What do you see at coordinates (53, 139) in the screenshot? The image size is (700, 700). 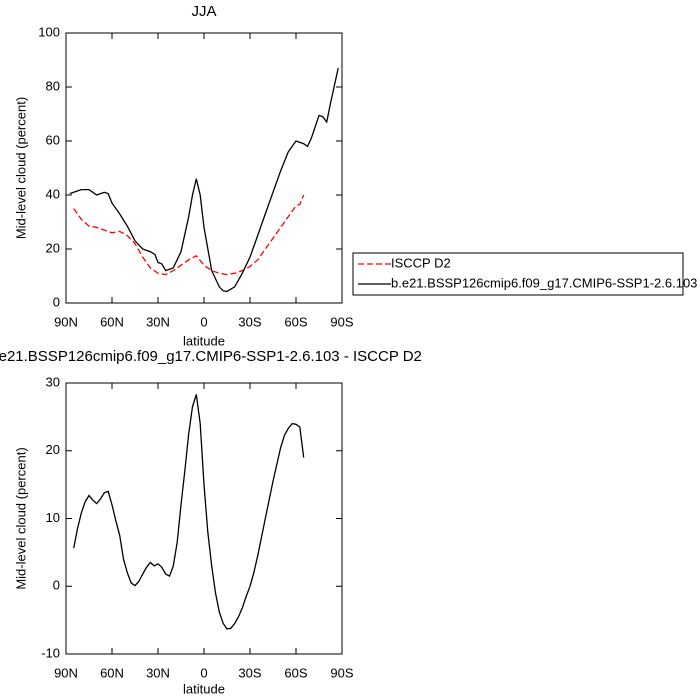 I see `y-tick-label: 60` at bounding box center [53, 139].